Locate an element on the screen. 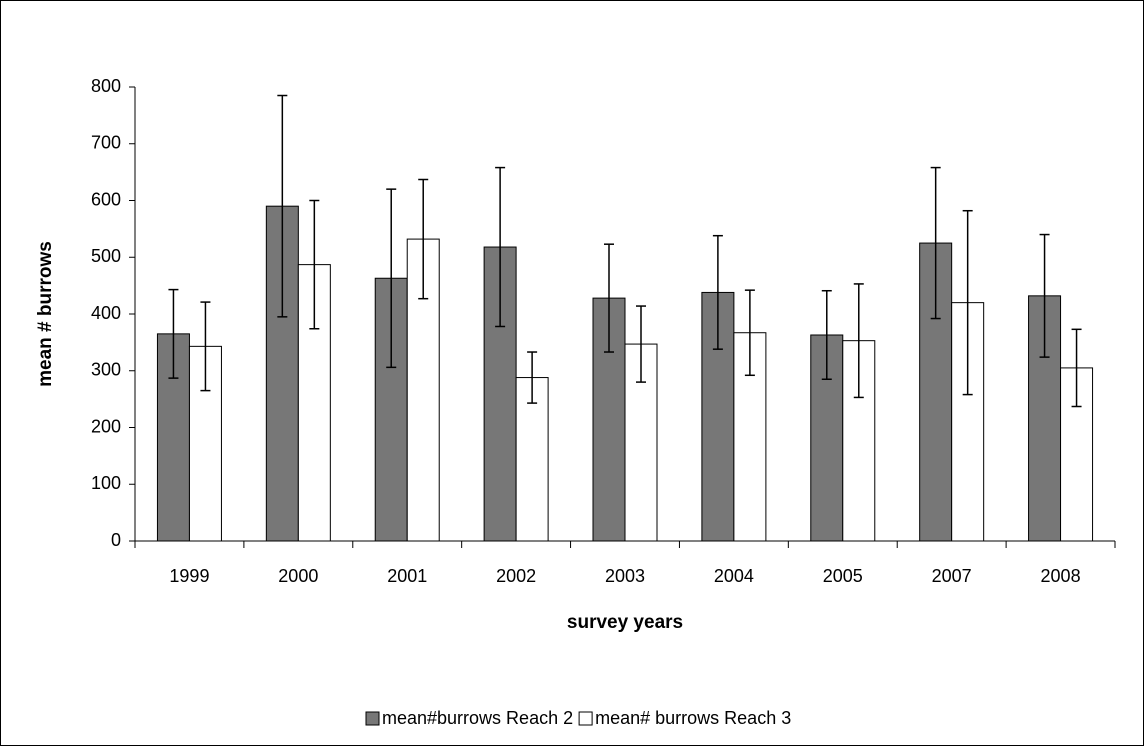  x-tick-label: 2003 is located at coordinates (625, 576).